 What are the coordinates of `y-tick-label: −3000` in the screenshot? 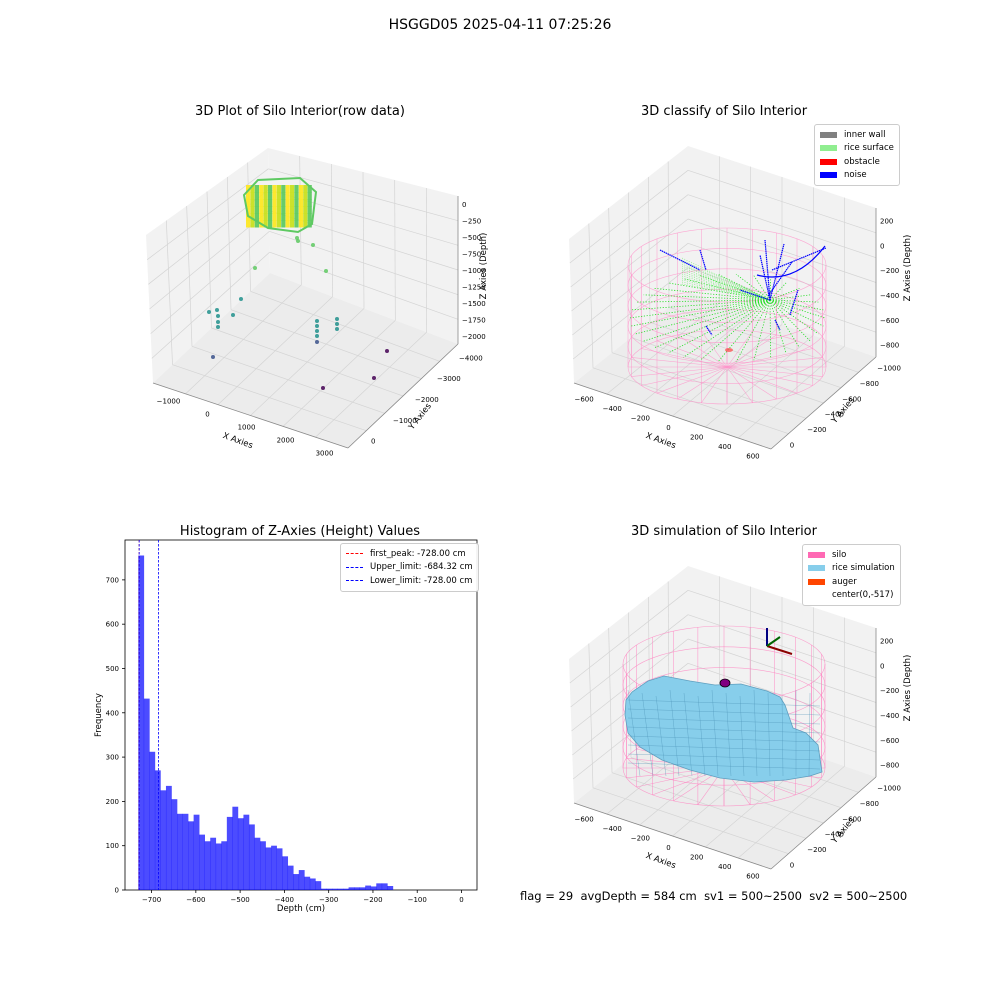 It's located at (449, 379).